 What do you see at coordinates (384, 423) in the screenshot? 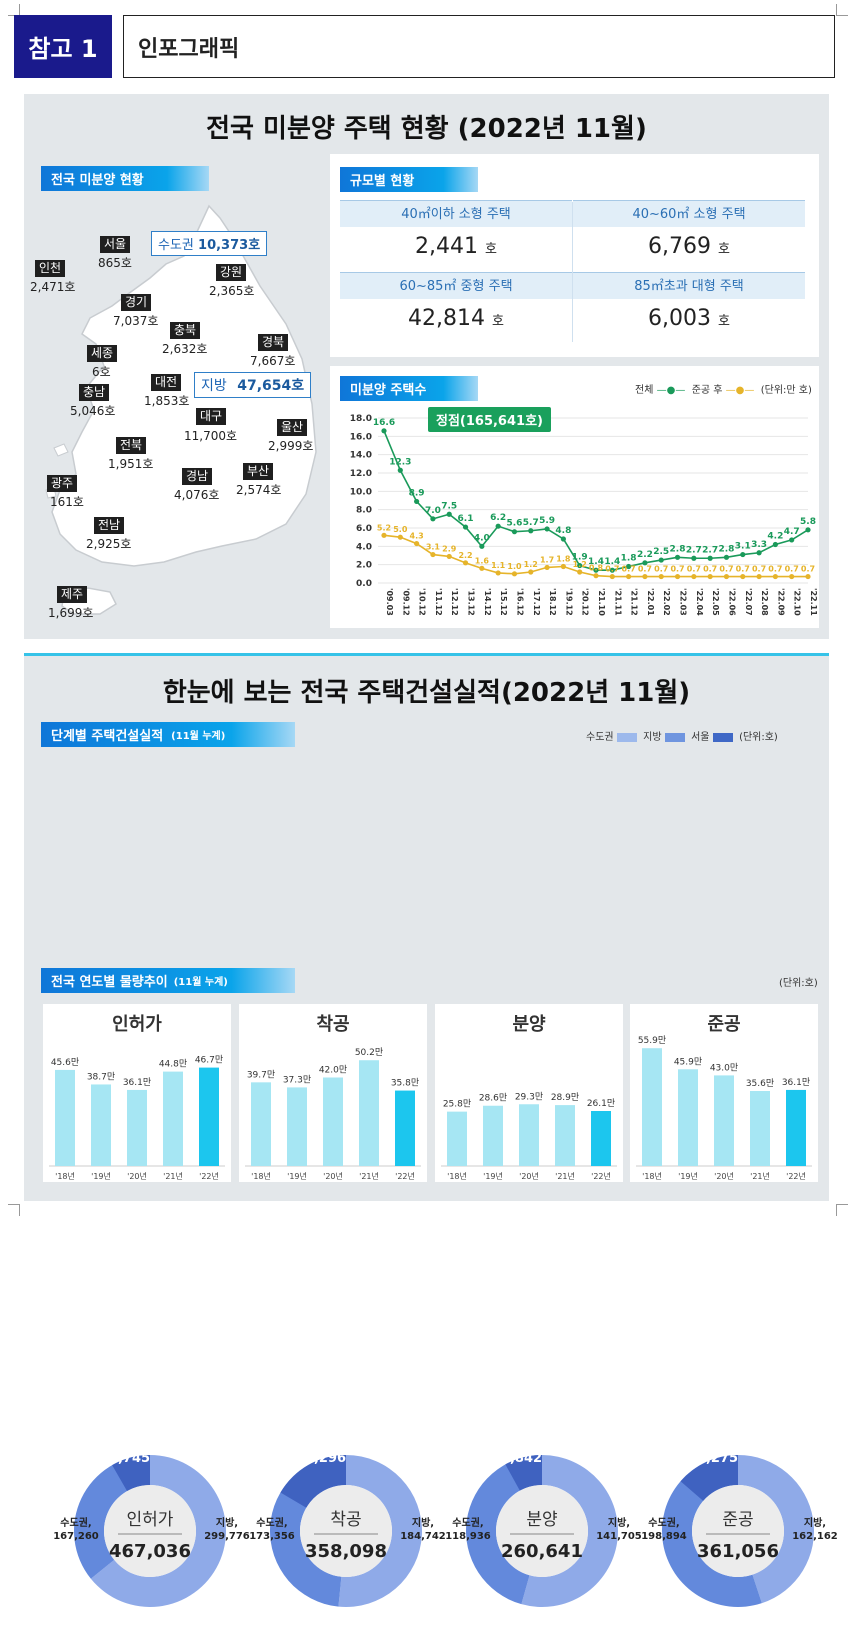
I see `data-label: 16.6` at bounding box center [384, 423].